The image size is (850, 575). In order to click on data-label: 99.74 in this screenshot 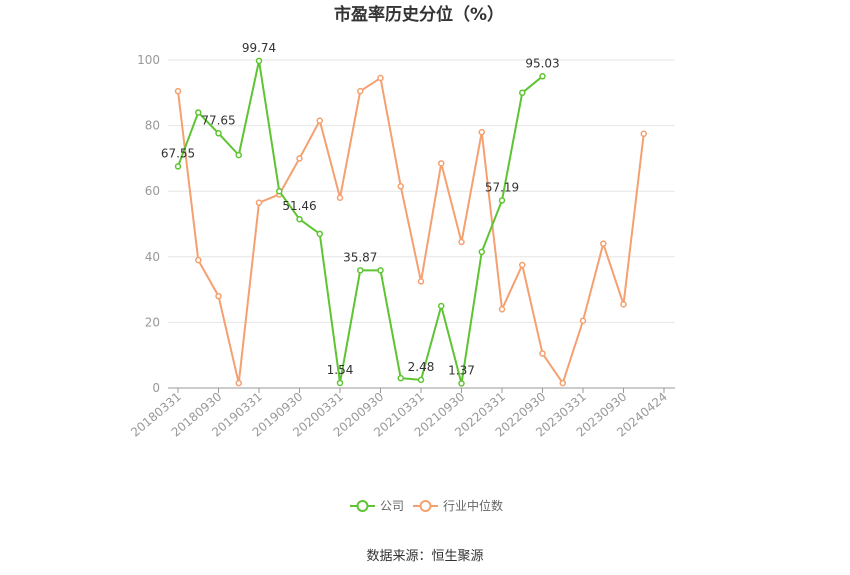, I will do `click(259, 48)`.